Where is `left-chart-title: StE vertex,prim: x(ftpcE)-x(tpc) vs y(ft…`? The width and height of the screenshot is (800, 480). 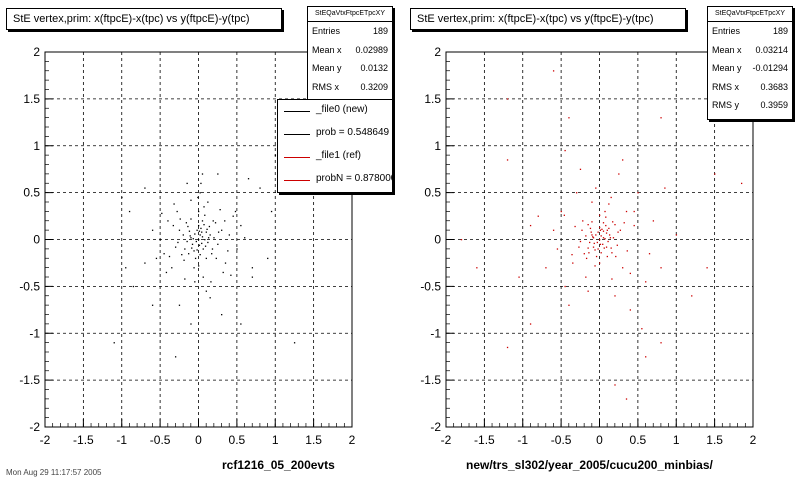
left-chart-title: StE vertex,prim: x(ftpcE)-x(tpc) vs y(ft… is located at coordinates (144, 19).